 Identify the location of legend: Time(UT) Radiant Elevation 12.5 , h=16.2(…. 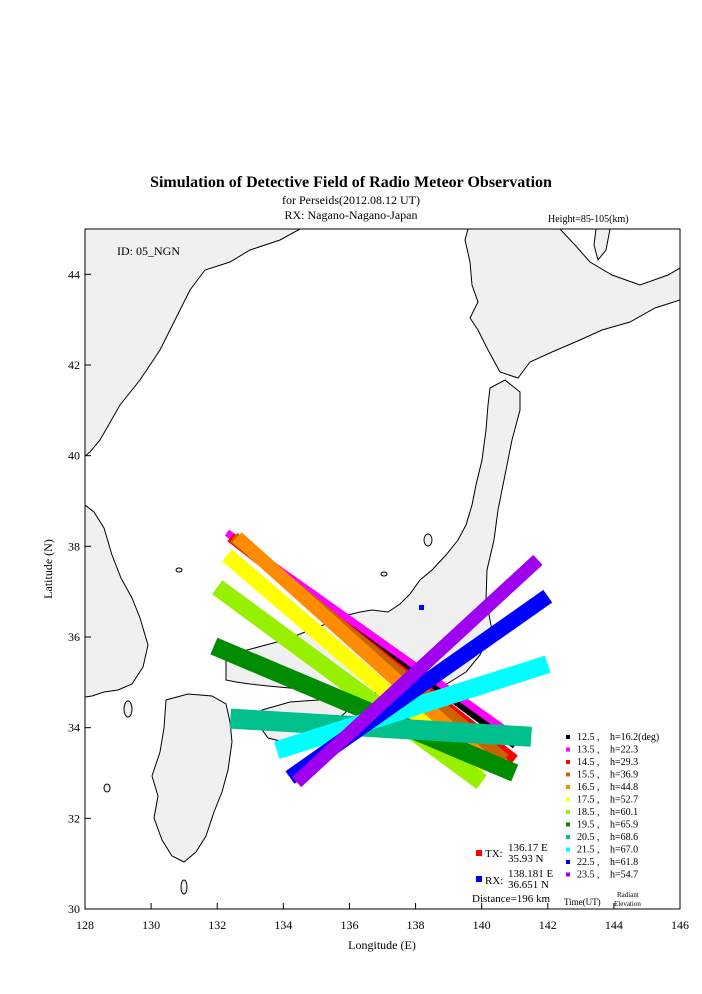
(611, 820).